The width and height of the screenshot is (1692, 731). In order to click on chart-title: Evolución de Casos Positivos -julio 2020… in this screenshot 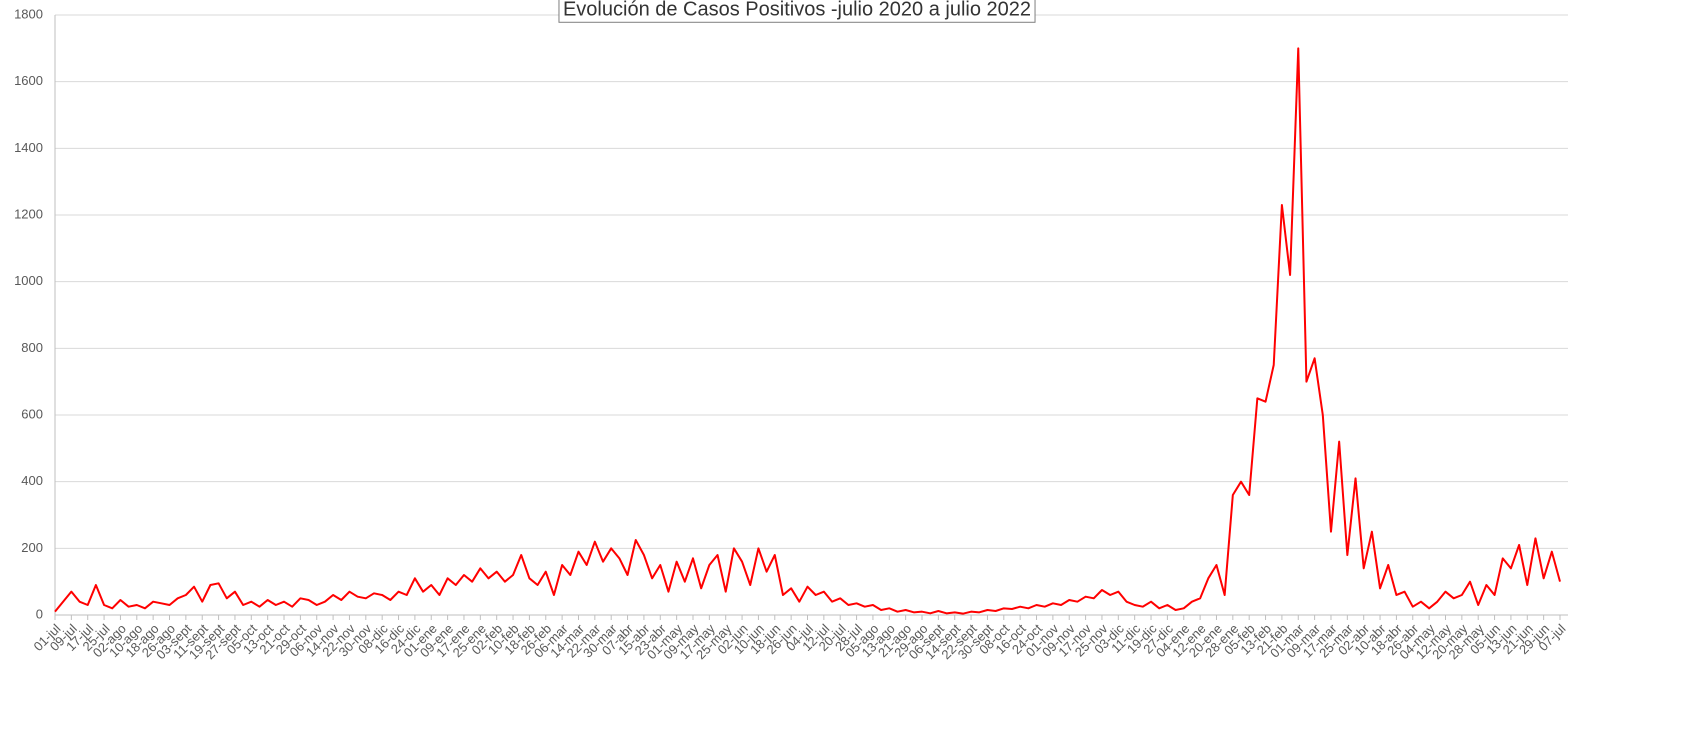, I will do `click(797, 10)`.